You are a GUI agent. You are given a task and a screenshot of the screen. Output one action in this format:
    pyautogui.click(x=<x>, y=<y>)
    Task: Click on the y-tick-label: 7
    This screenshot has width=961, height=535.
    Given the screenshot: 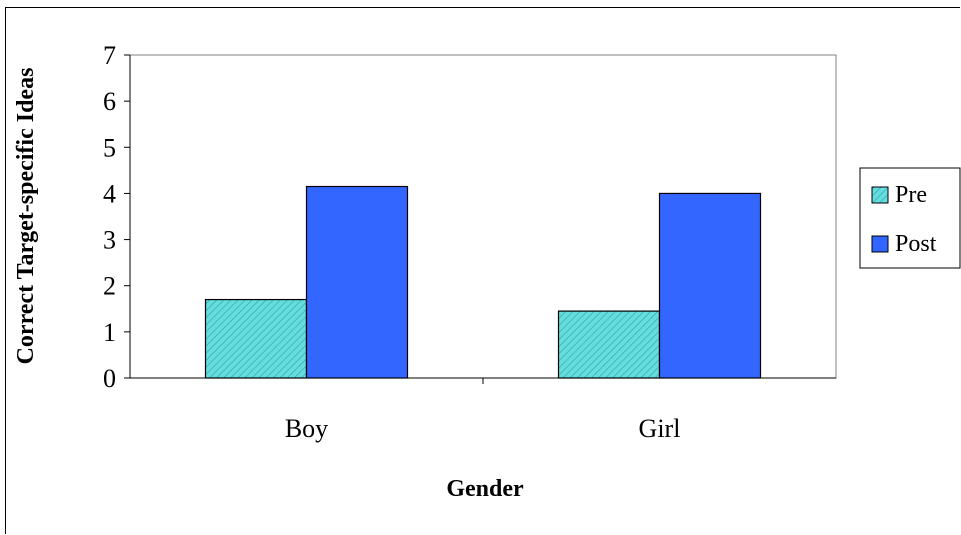 What is the action you would take?
    pyautogui.click(x=109, y=55)
    